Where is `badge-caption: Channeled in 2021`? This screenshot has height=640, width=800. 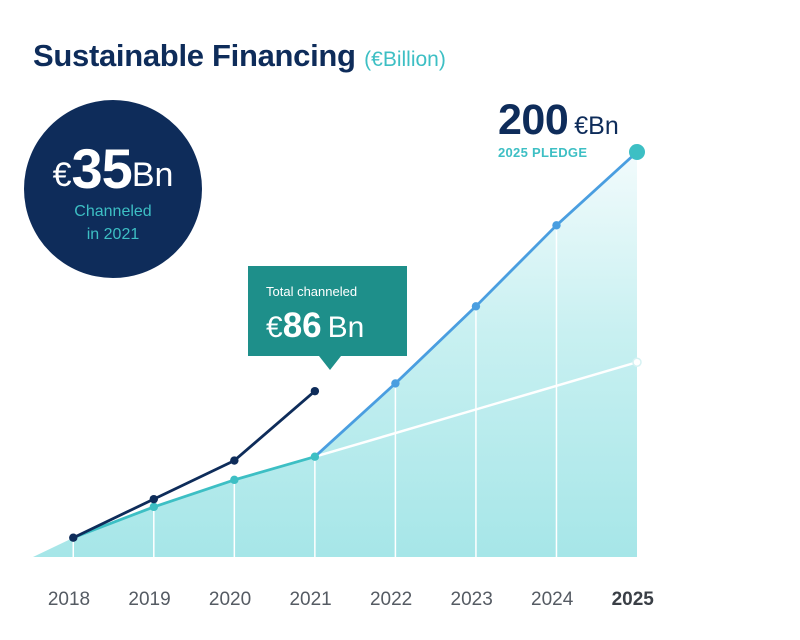
badge-caption: Channeled in 2021 is located at coordinates (113, 223).